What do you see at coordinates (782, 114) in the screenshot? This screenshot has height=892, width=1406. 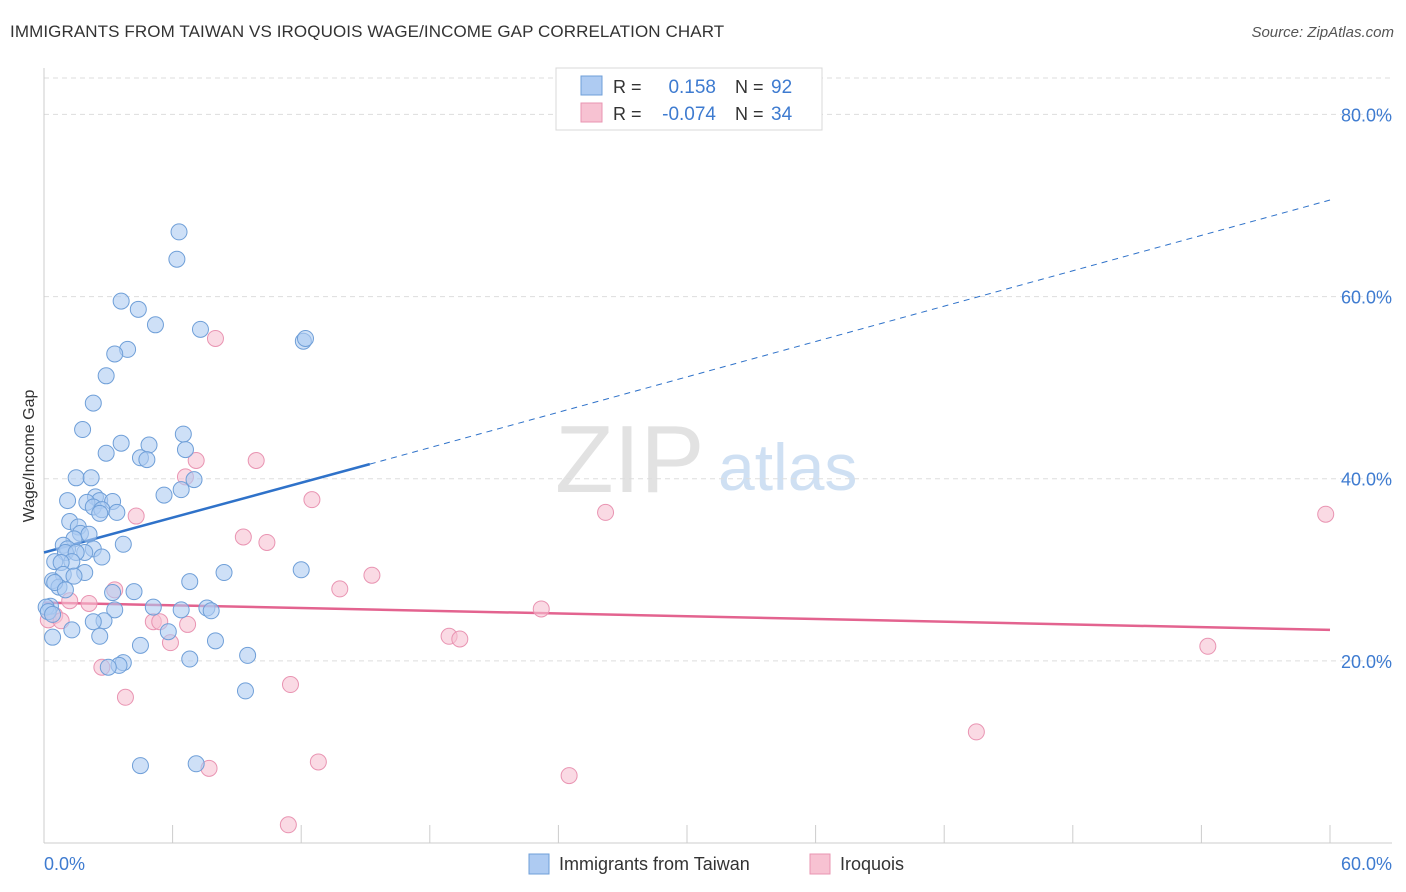 I see `legend-n-value-iroquois: 34` at bounding box center [782, 114].